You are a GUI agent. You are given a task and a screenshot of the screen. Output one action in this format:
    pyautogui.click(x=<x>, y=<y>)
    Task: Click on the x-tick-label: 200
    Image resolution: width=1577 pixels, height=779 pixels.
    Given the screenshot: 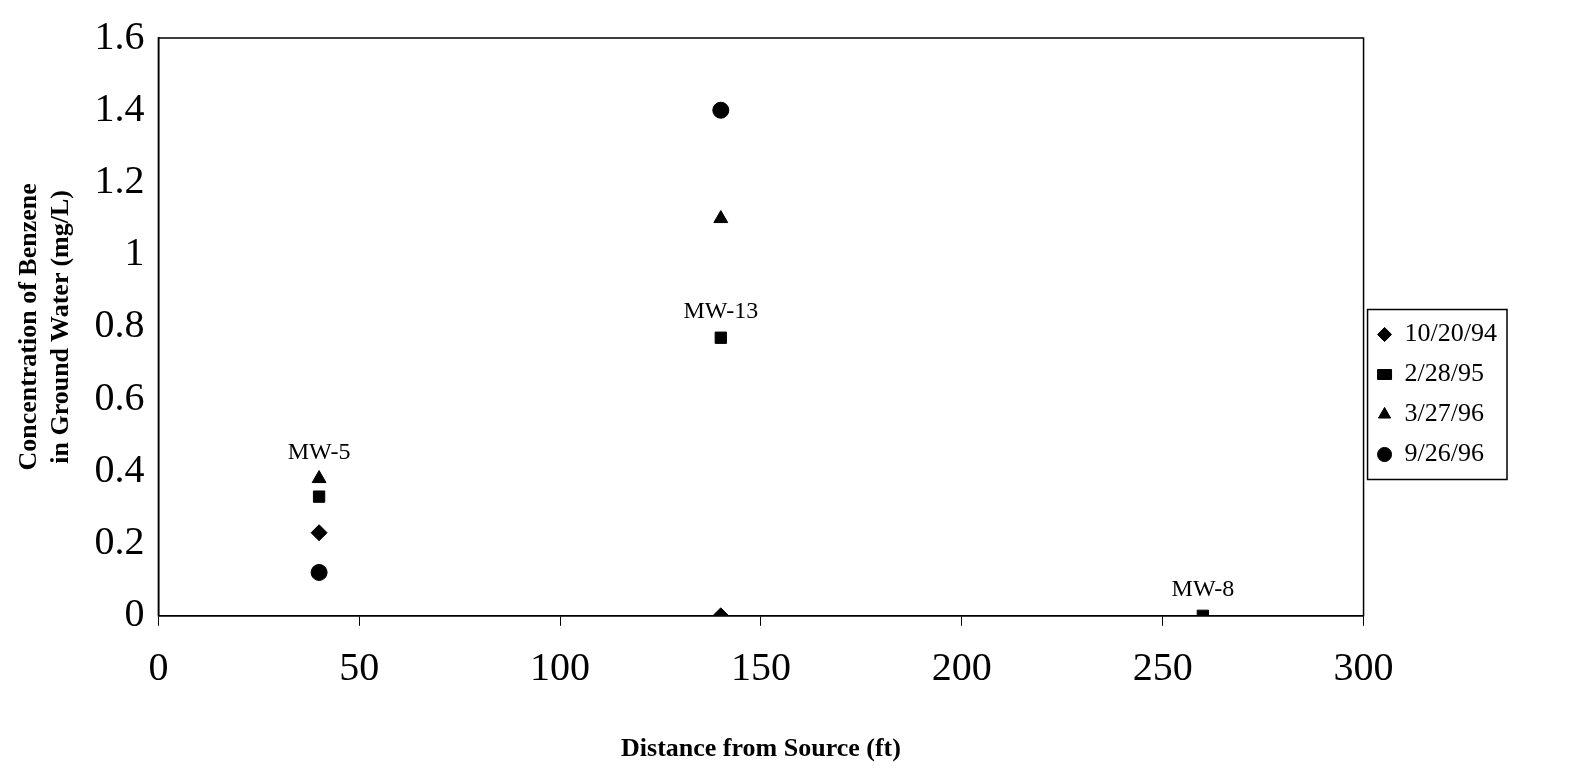 What is the action you would take?
    pyautogui.click(x=961, y=667)
    